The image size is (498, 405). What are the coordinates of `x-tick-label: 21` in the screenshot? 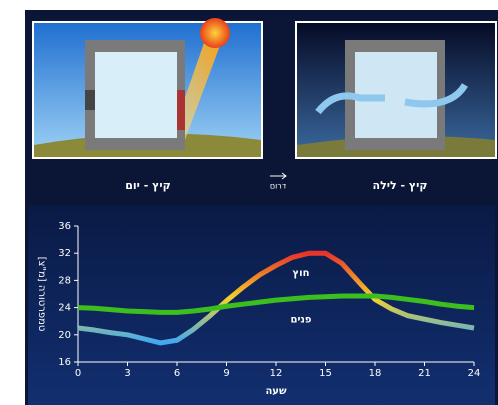 It's located at (424, 373).